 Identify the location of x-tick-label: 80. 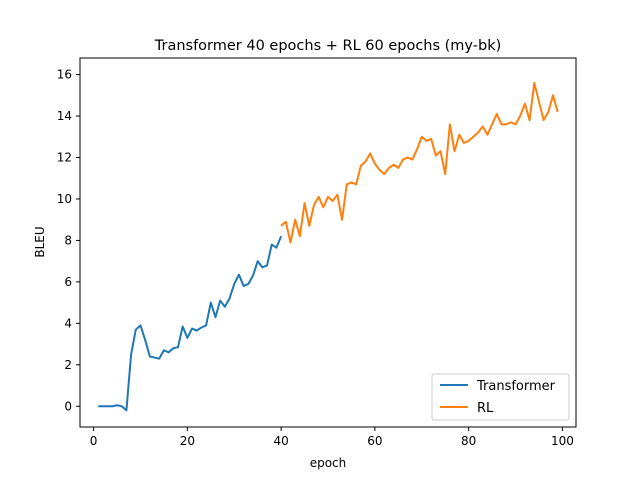
(468, 441).